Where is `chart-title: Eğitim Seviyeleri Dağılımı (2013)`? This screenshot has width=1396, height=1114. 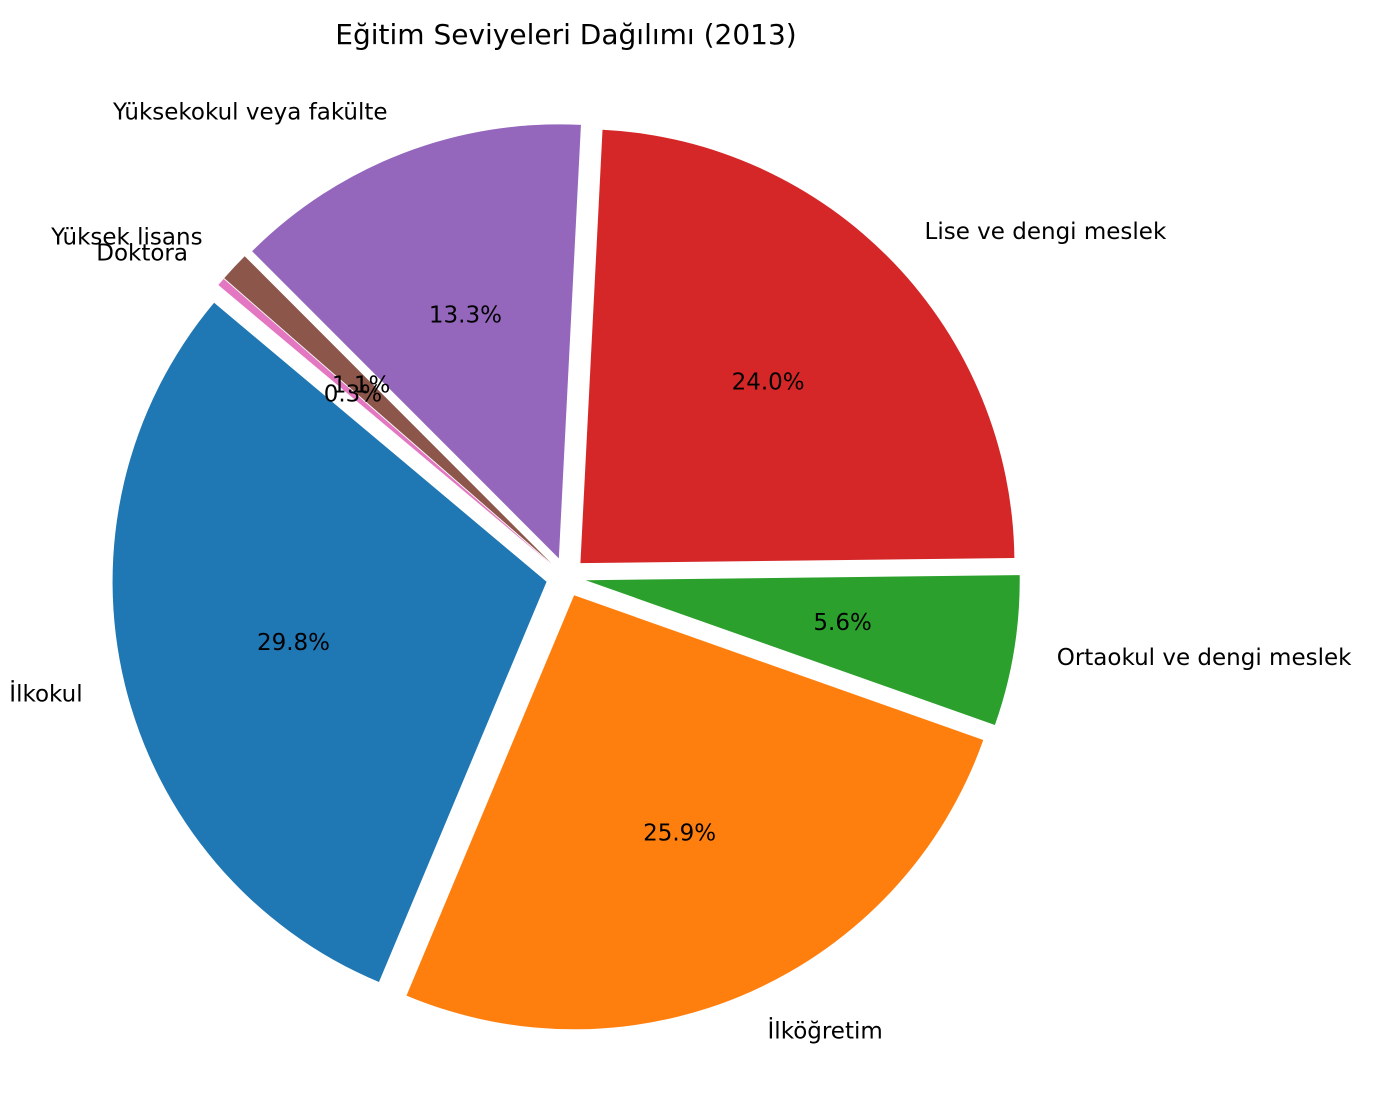
chart-title: Eğitim Seviyeleri Dağılımı (2013) is located at coordinates (565, 34).